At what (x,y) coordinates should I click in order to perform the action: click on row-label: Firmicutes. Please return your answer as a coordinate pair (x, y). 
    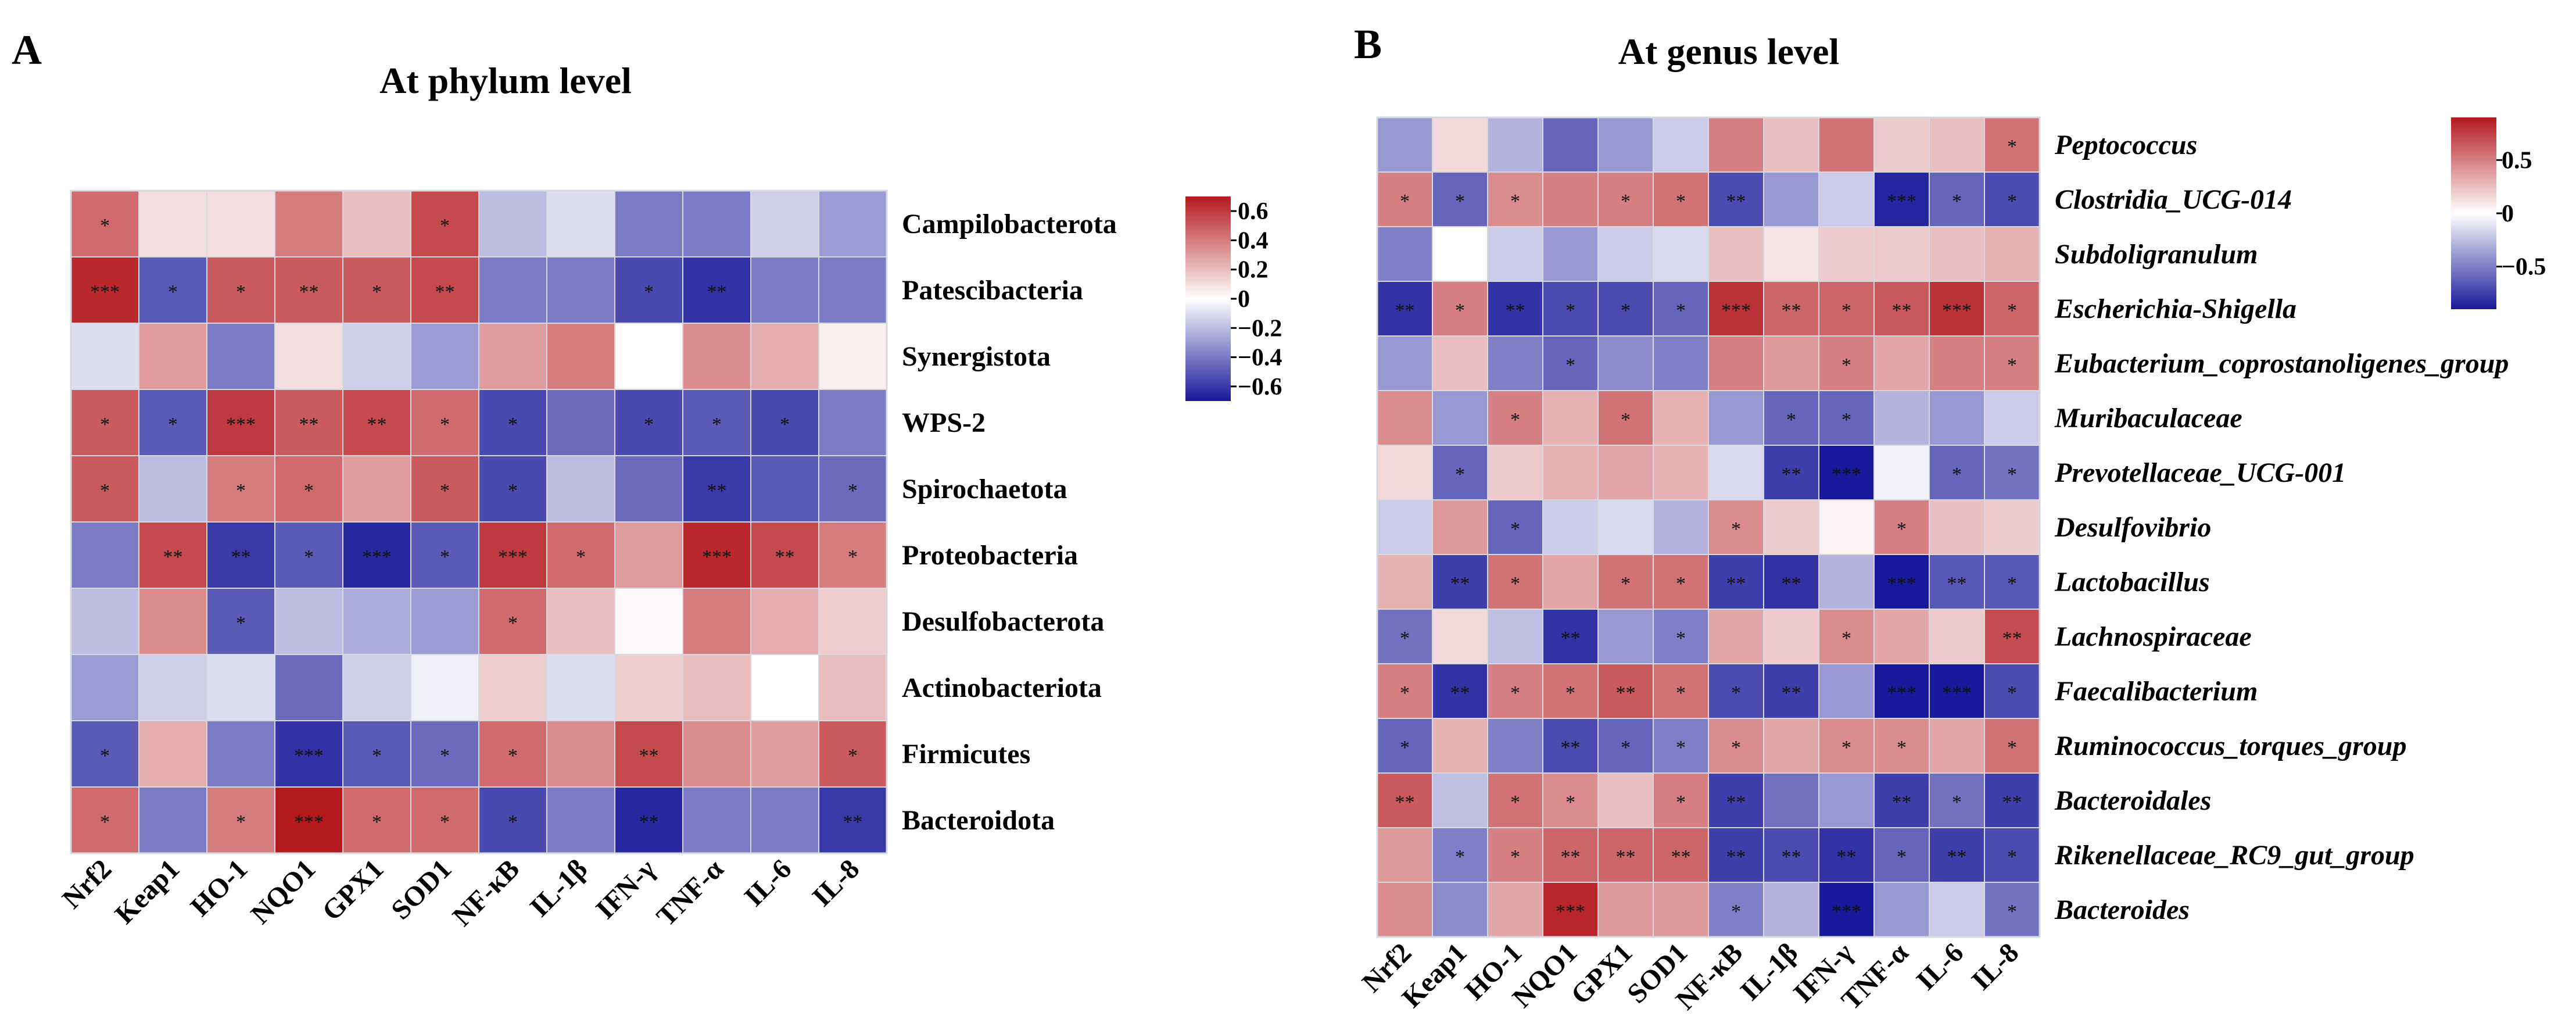
    Looking at the image, I should click on (966, 755).